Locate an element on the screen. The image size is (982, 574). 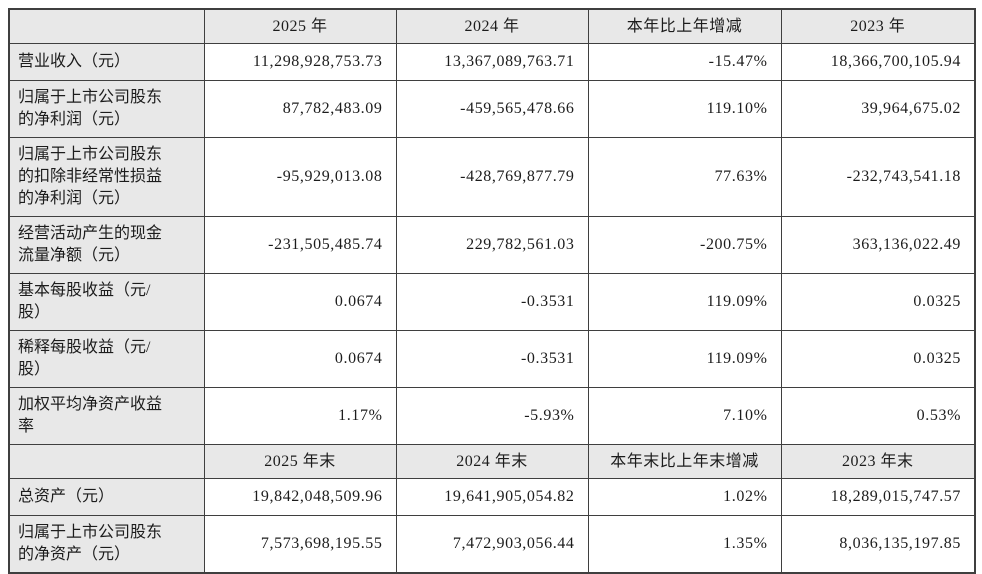
value-cell: 77.63% is located at coordinates (684, 177).